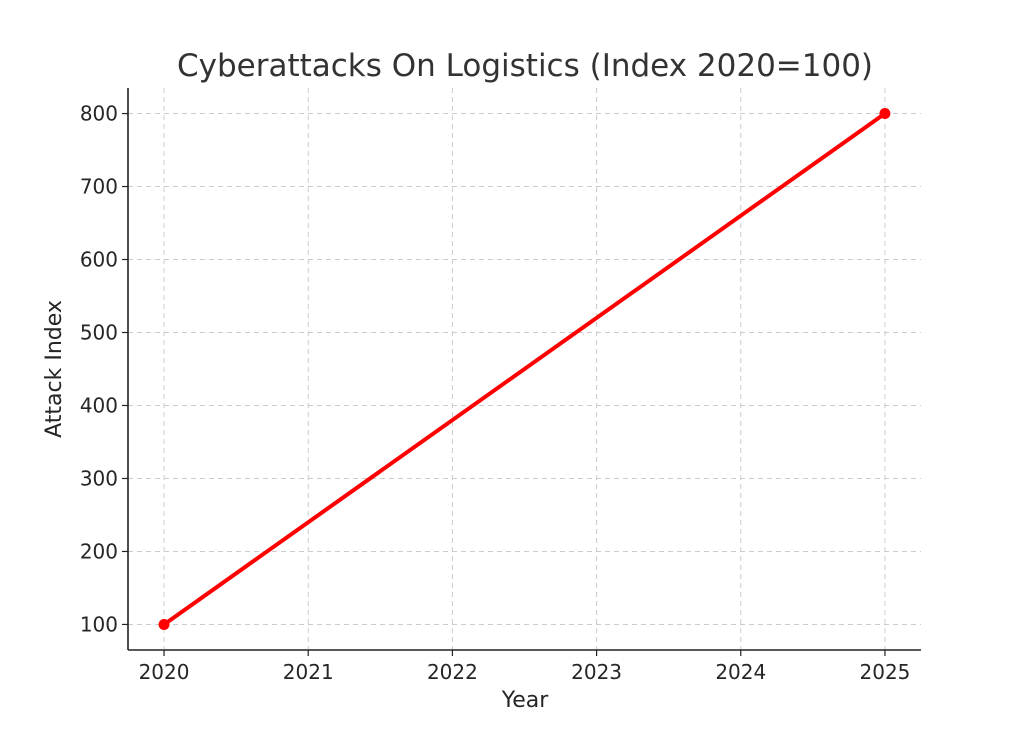 The height and width of the screenshot is (731, 1024). What do you see at coordinates (99, 478) in the screenshot?
I see `y-tick-label: 300` at bounding box center [99, 478].